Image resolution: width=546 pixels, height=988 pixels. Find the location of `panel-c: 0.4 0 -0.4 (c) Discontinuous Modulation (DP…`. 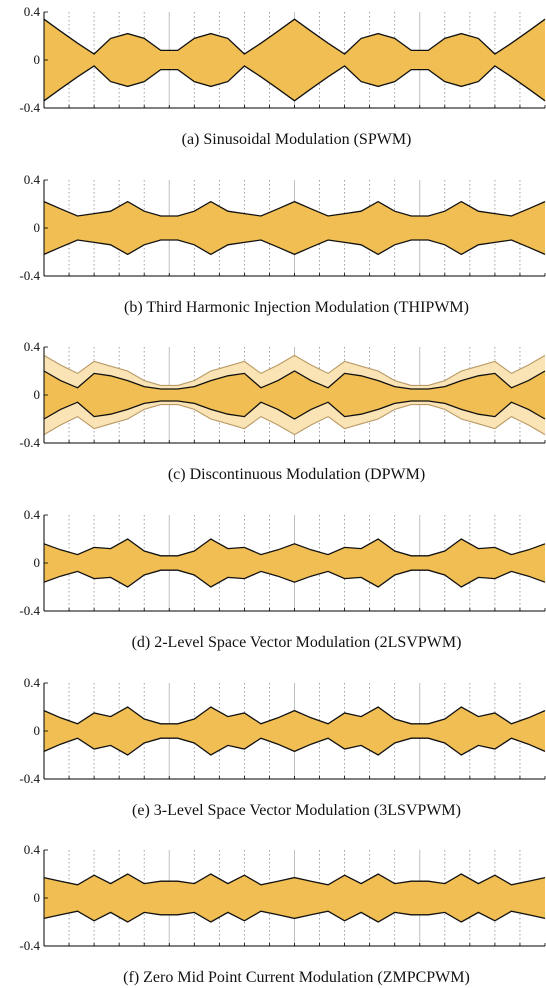

panel-c: 0.4 0 -0.4 (c) Discontinuous Modulation (DP… is located at coordinates (282, 411).